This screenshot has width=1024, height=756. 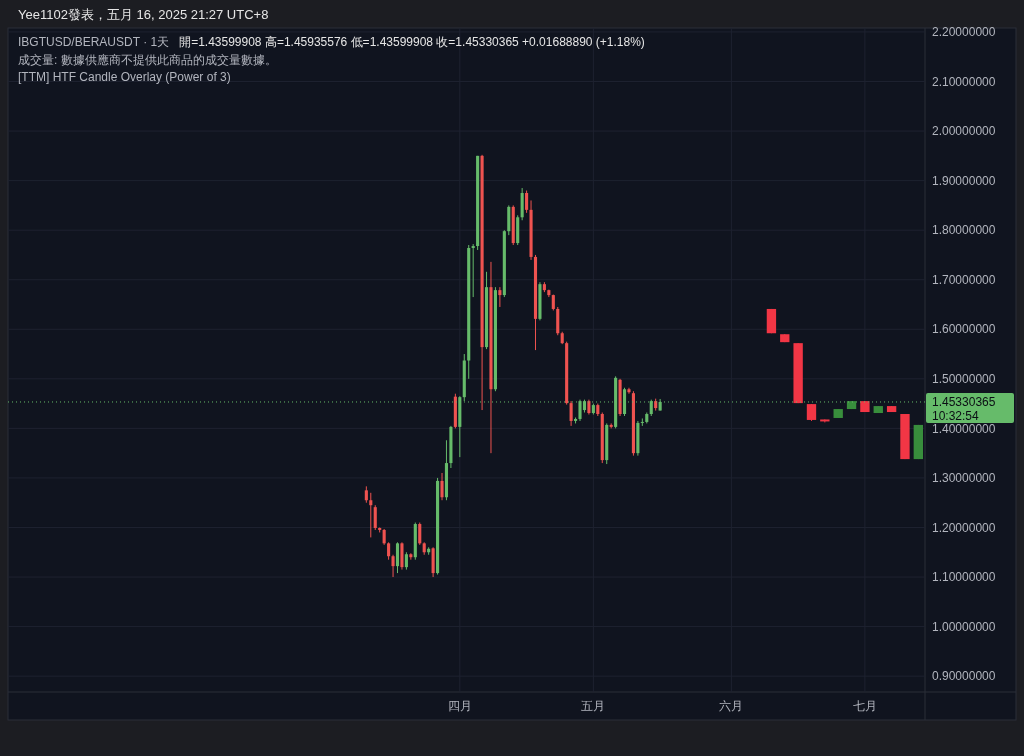 What do you see at coordinates (964, 32) in the screenshot?
I see `y-tick-label: 2.20000000` at bounding box center [964, 32].